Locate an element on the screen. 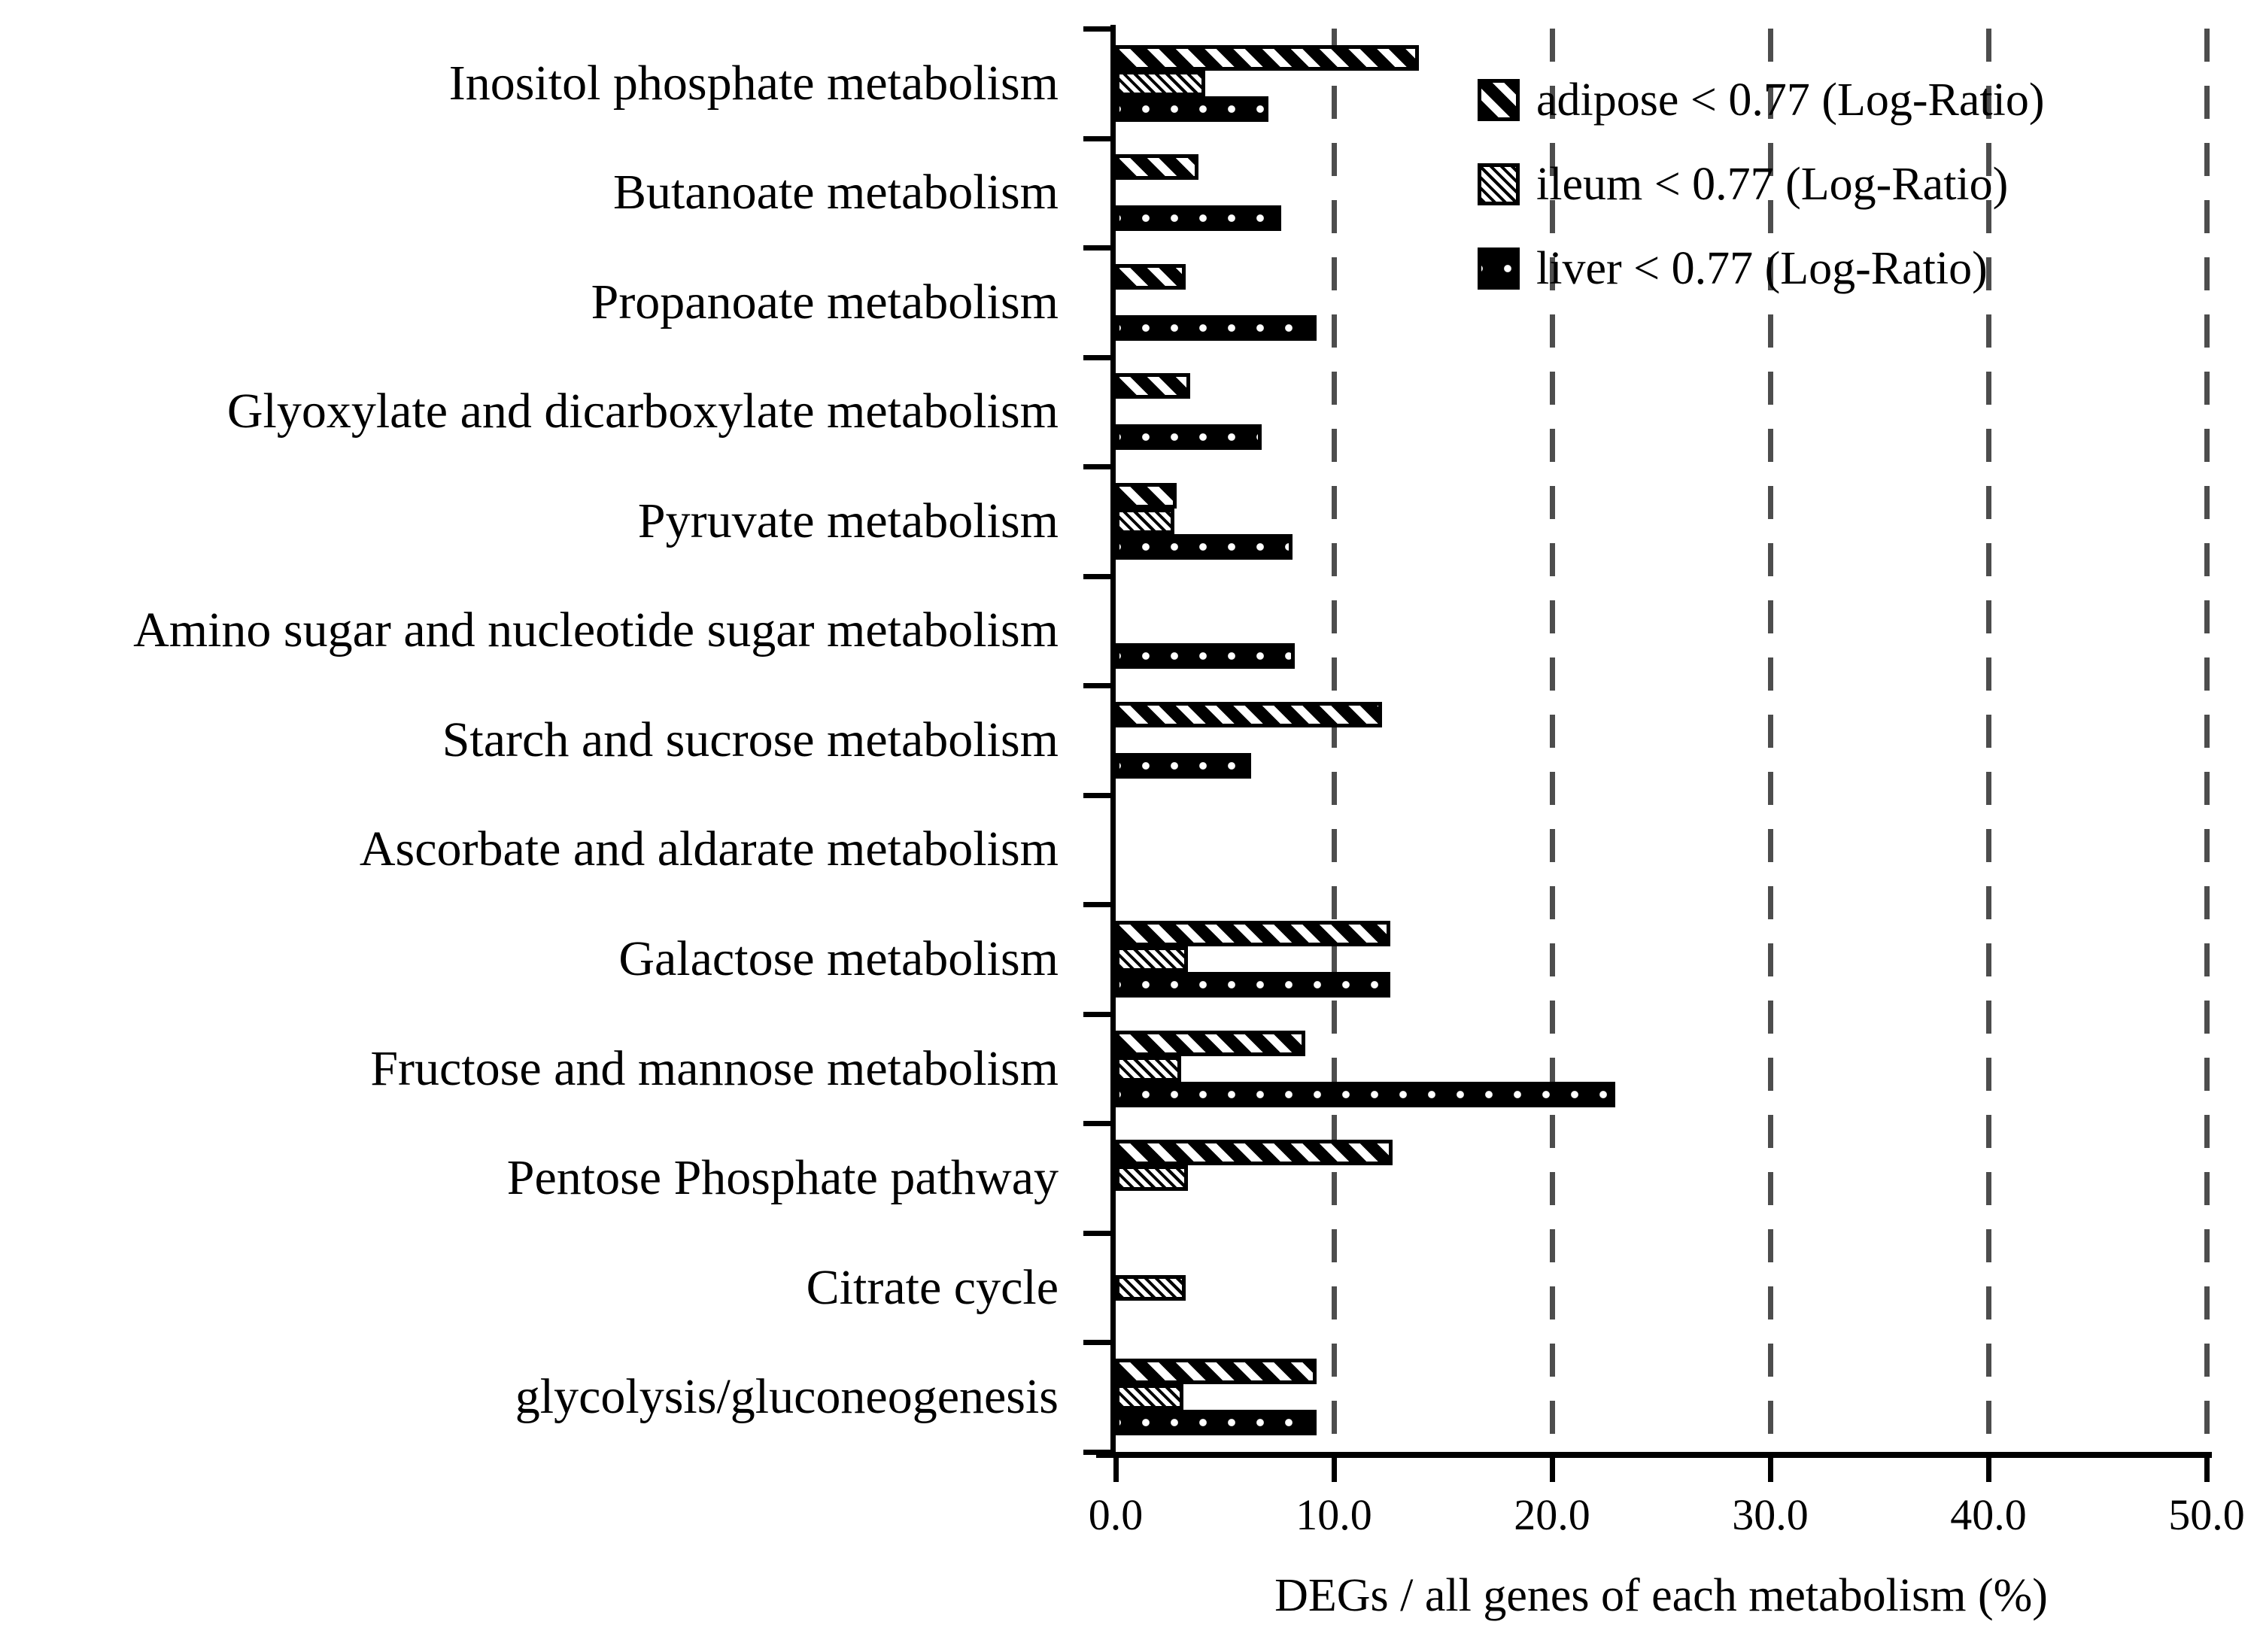  category-label-row: Galactose metabolism is located at coordinates (542, 959).